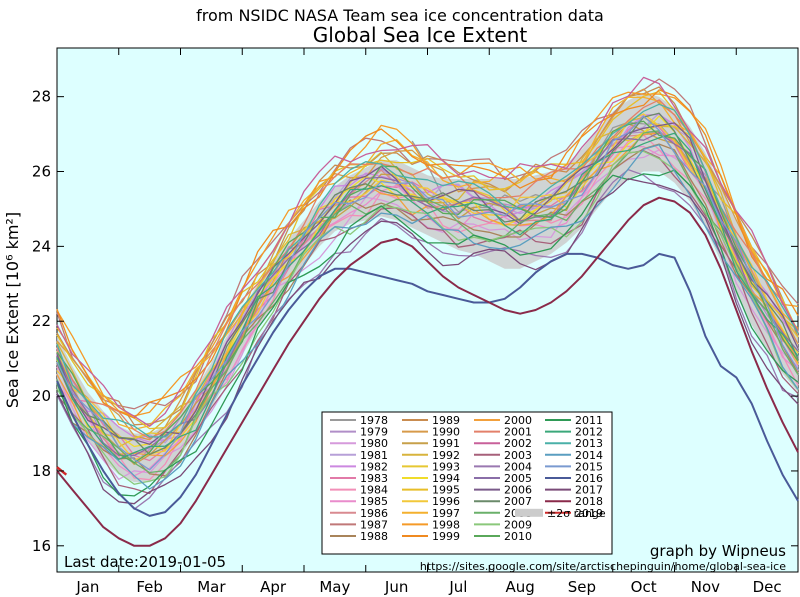 The height and width of the screenshot is (597, 800). Describe the element at coordinates (211, 587) in the screenshot. I see `x-tick-label: Mar` at that location.